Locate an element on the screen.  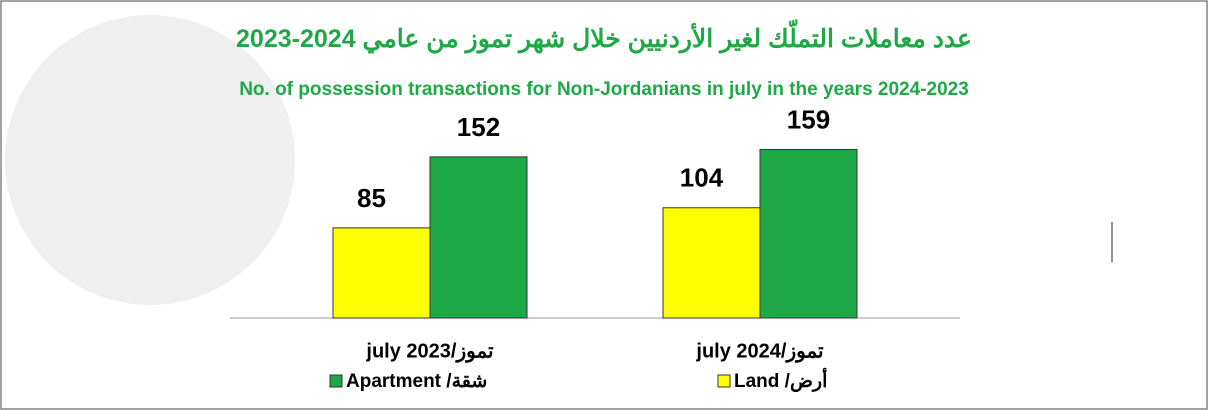
data-label: 104 is located at coordinates (702, 178).